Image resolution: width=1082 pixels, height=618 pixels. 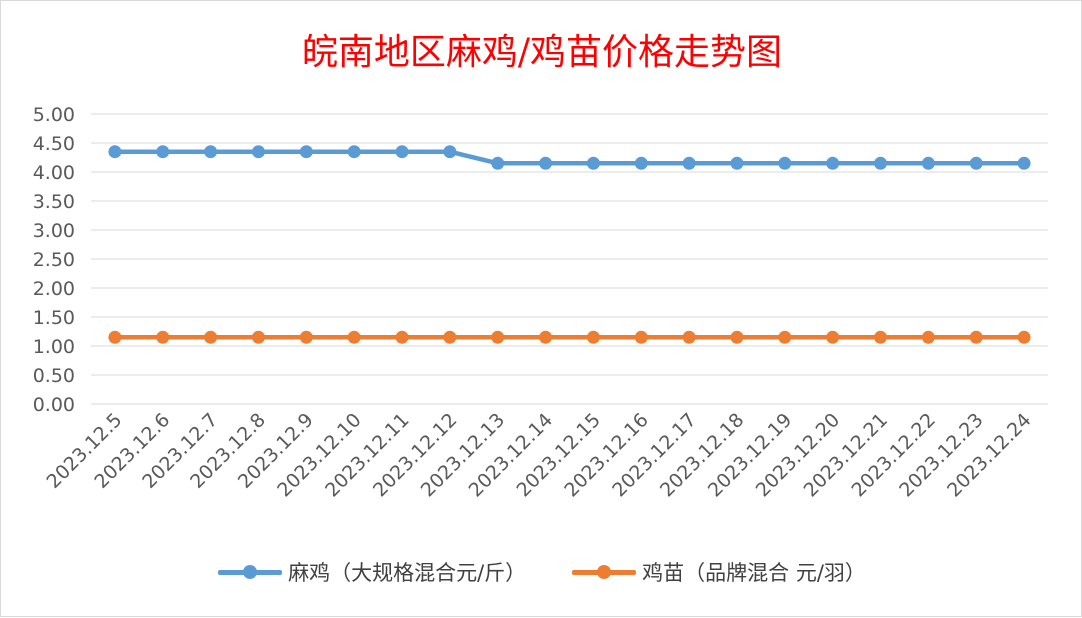 I want to click on y-tick-label: 1.00, so click(x=54, y=347).